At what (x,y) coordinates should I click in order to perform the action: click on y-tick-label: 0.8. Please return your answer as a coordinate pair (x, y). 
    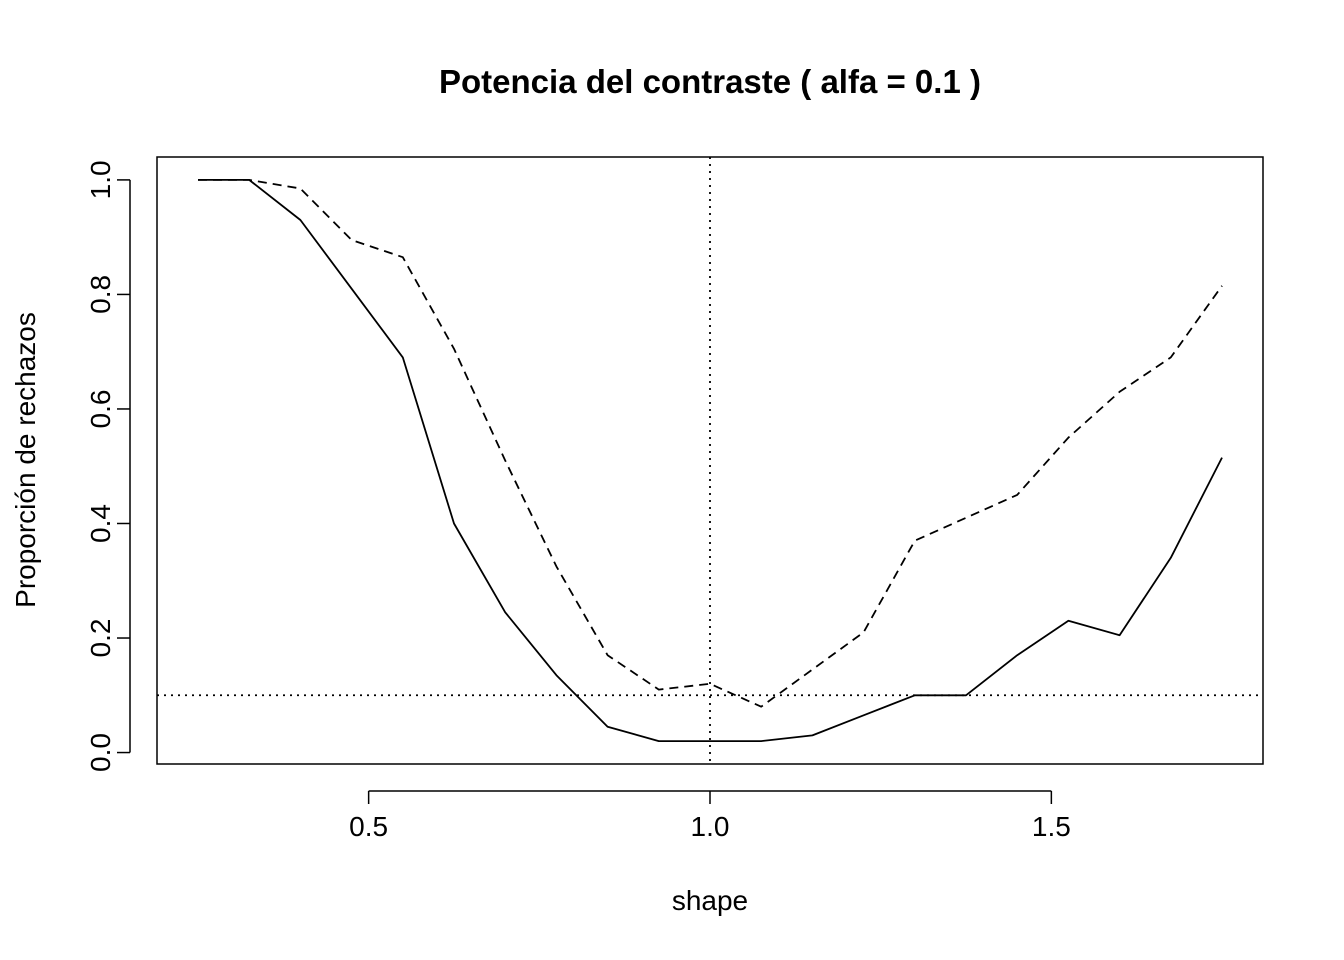
    Looking at the image, I should click on (100, 294).